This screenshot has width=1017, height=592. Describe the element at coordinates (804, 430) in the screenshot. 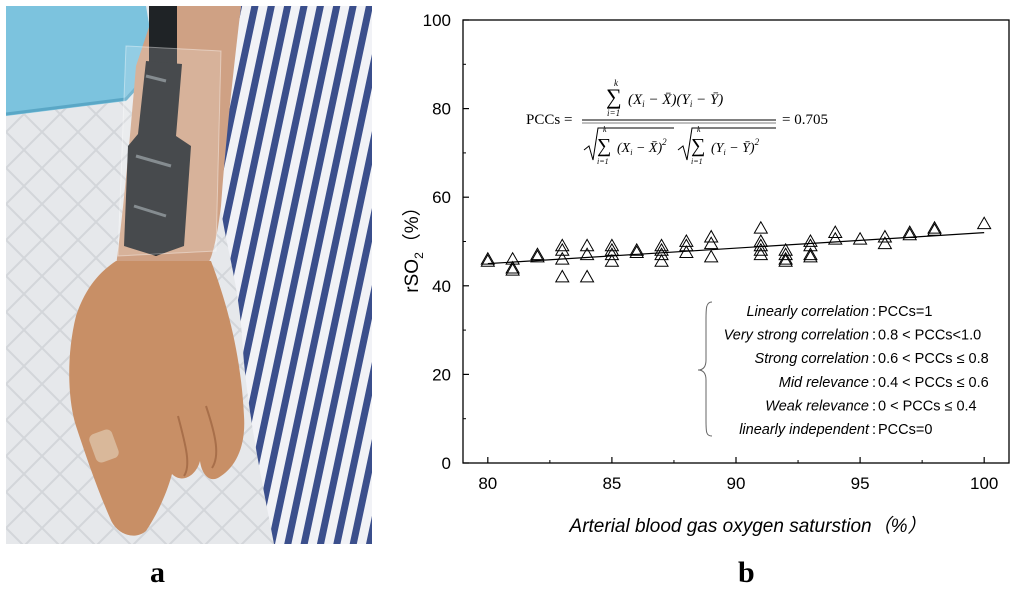

I see `legend-row-key: linearly independent` at that location.